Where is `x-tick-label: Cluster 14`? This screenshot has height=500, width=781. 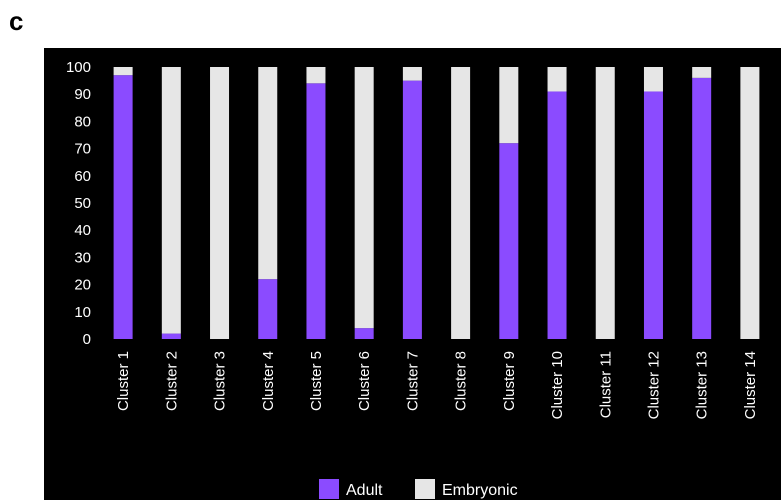
x-tick-label: Cluster 14 is located at coordinates (750, 385).